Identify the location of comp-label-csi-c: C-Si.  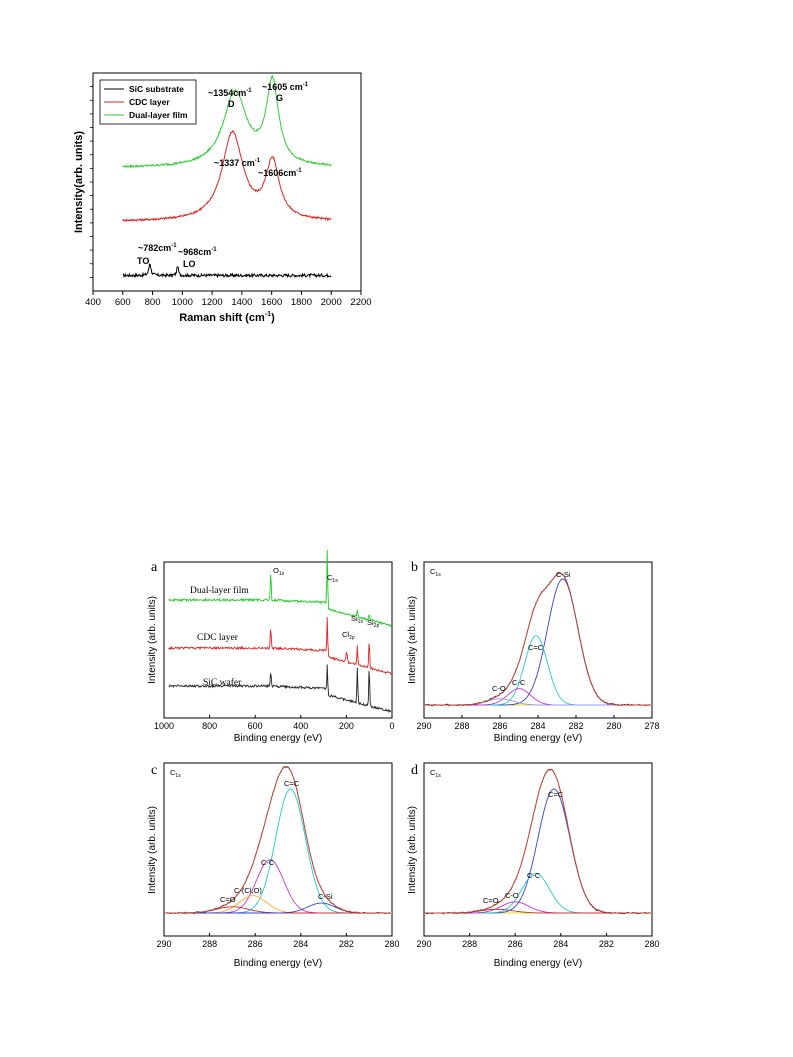
(325, 896).